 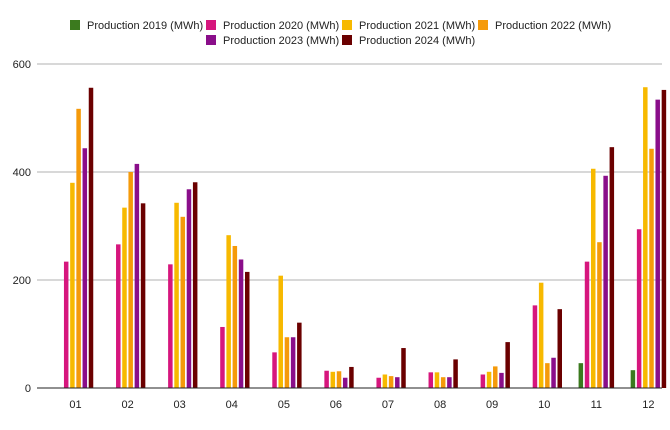 What do you see at coordinates (440, 405) in the screenshot?
I see `x-tick-label: 08` at bounding box center [440, 405].